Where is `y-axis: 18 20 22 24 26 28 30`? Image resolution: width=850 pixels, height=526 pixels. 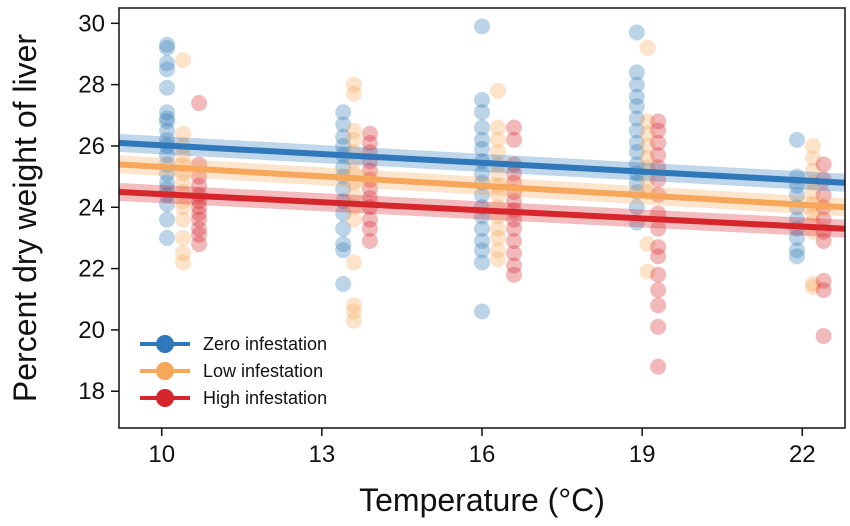
y-axis: 18 20 22 24 26 28 30 is located at coordinates (98, 207).